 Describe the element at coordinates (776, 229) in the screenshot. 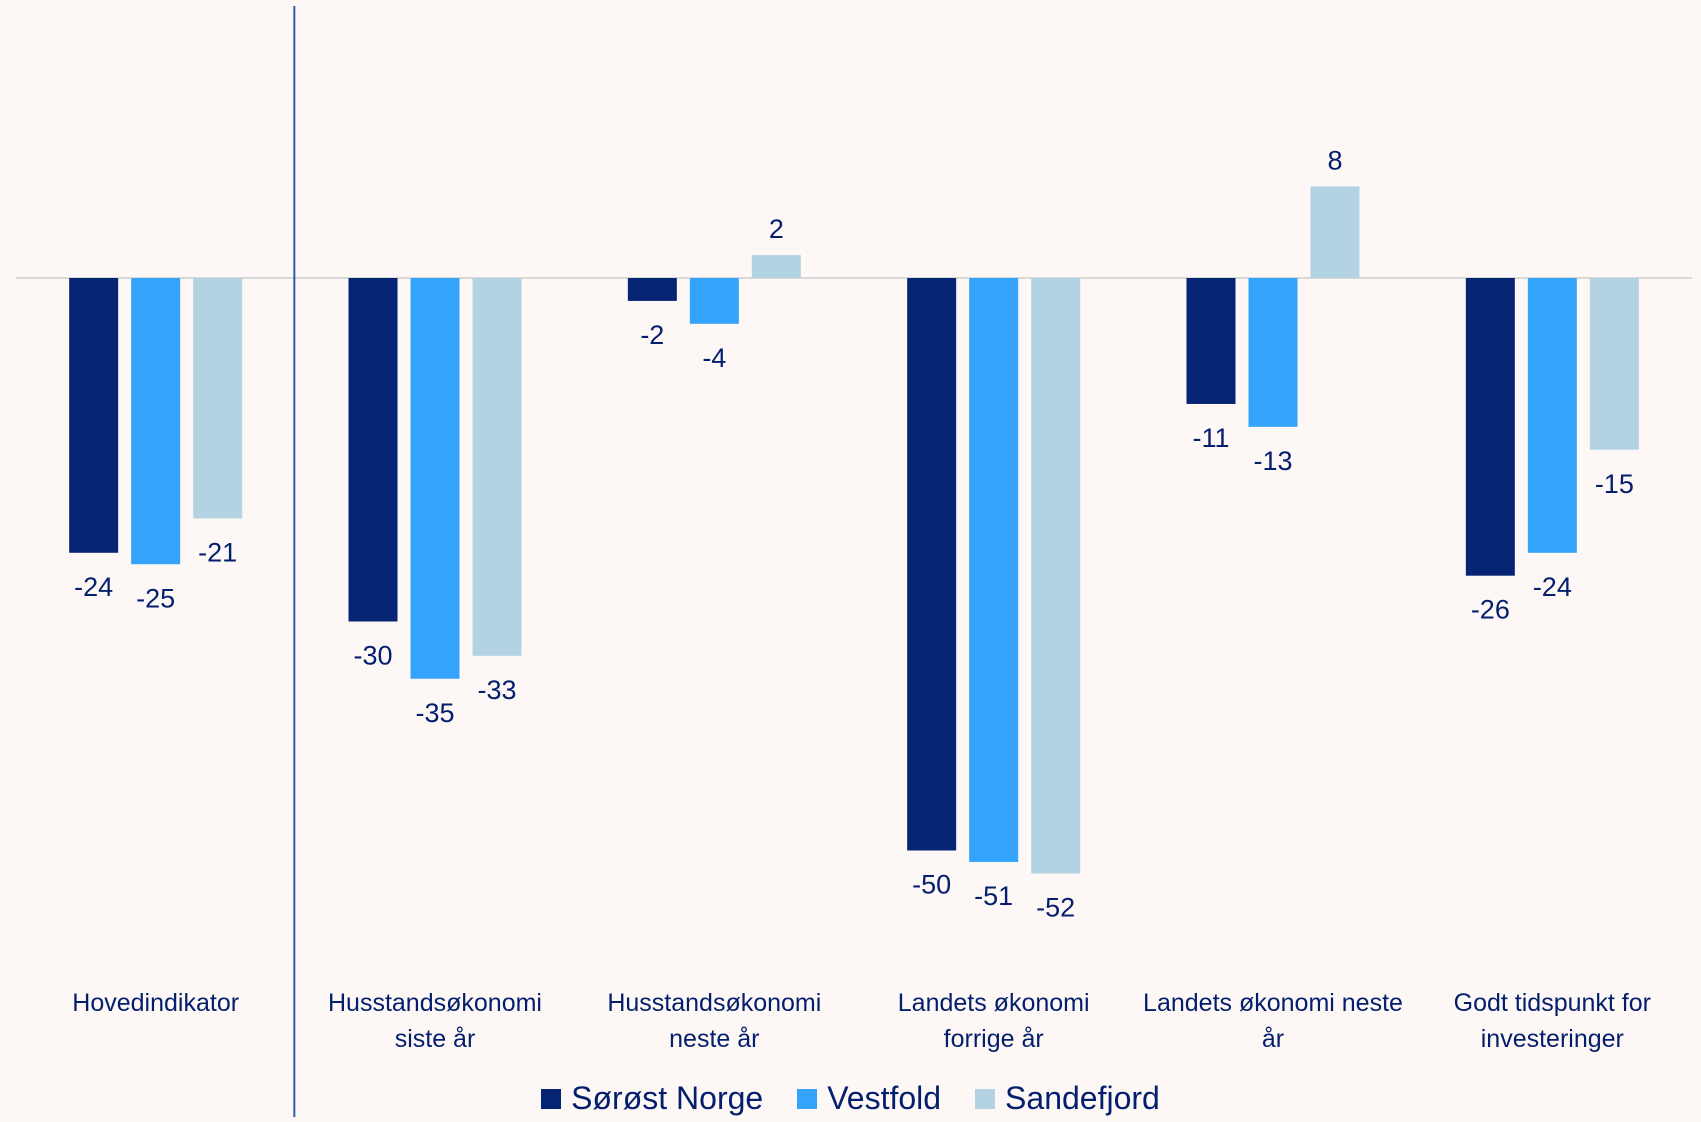

I see `data-label: 2` at that location.